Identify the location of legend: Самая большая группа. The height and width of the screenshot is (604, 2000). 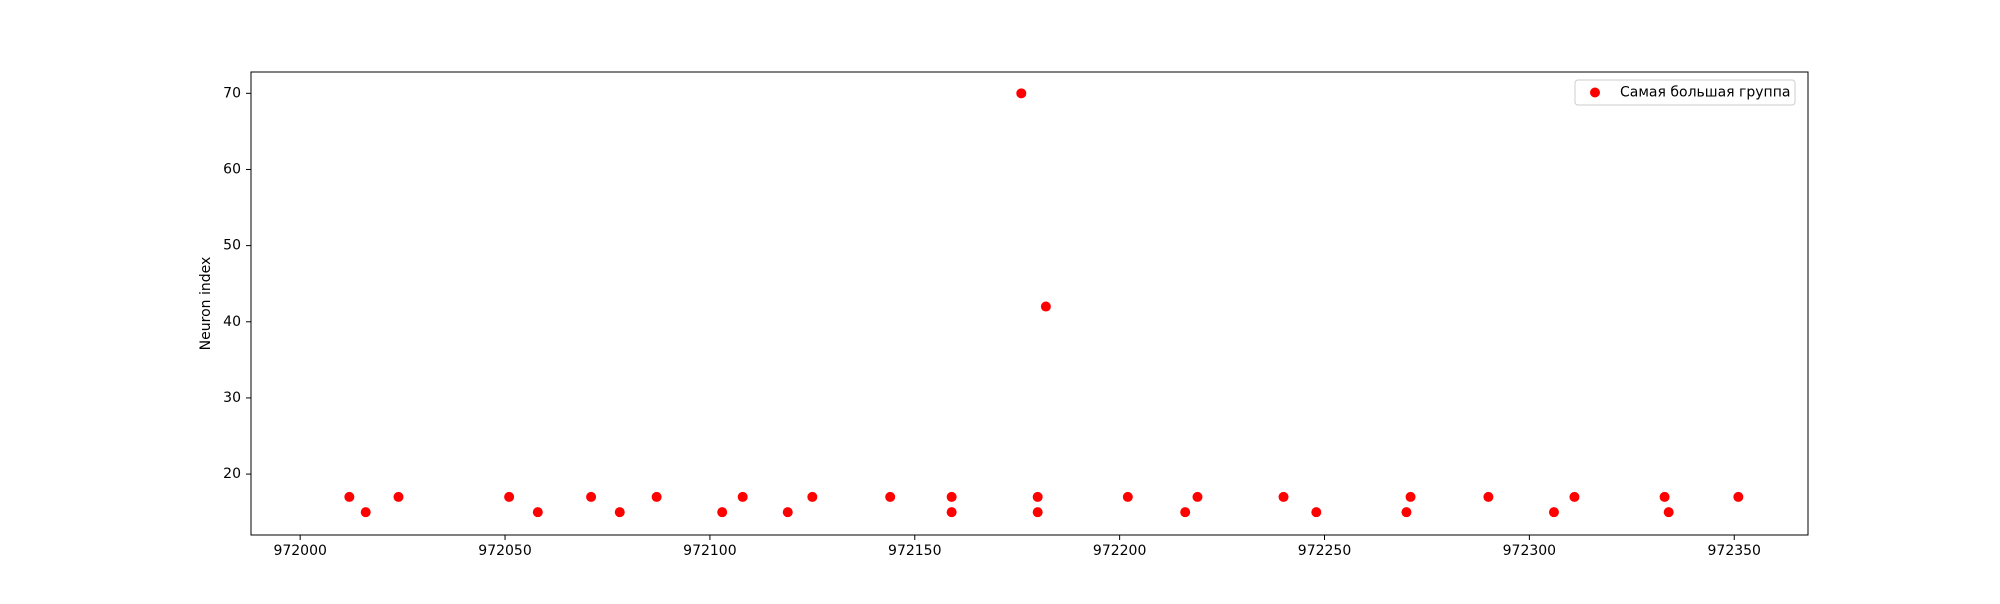
(1685, 92).